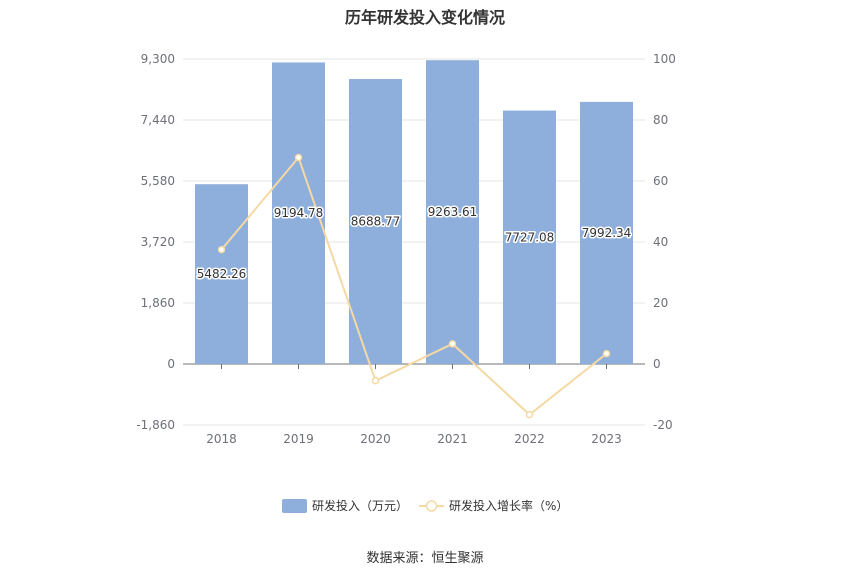 The height and width of the screenshot is (574, 850). I want to click on y-right-tick-label: 20, so click(660, 303).